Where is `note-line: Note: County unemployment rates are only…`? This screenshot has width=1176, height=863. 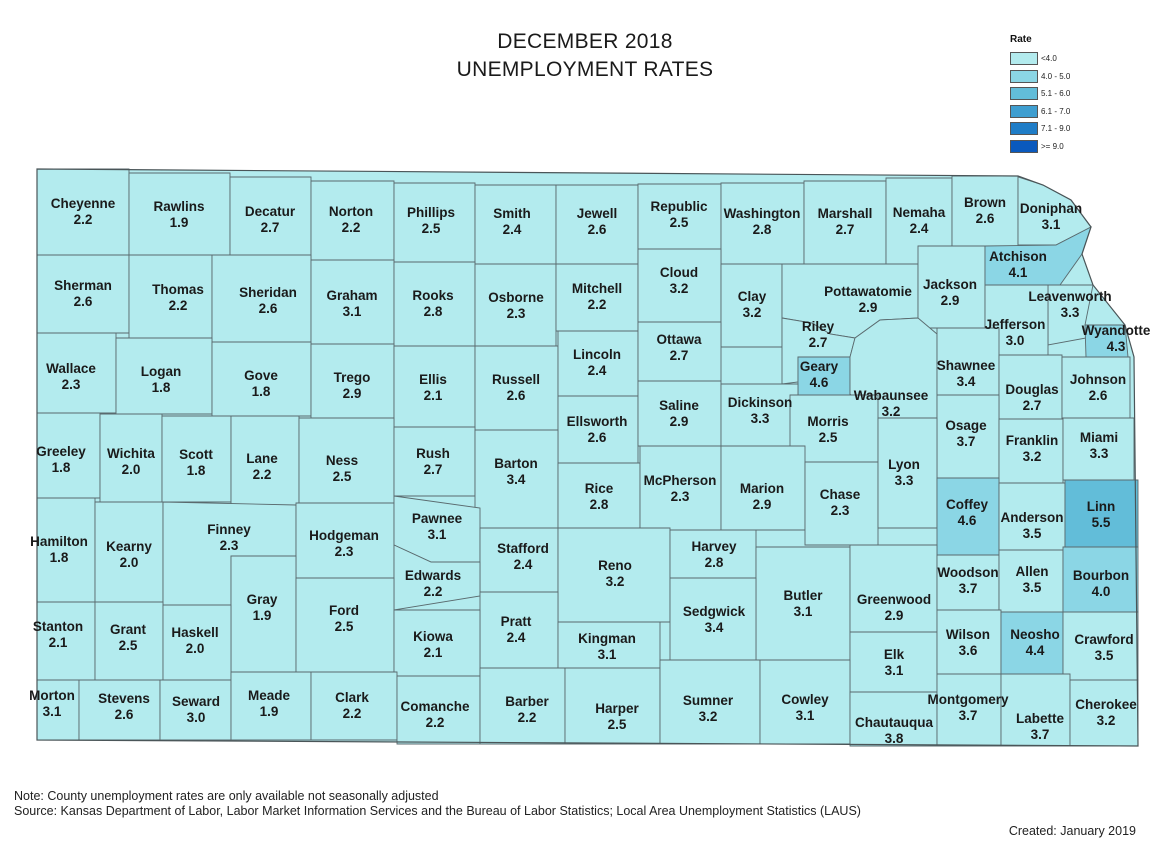 note-line: Note: County unemployment rates are only… is located at coordinates (226, 796).